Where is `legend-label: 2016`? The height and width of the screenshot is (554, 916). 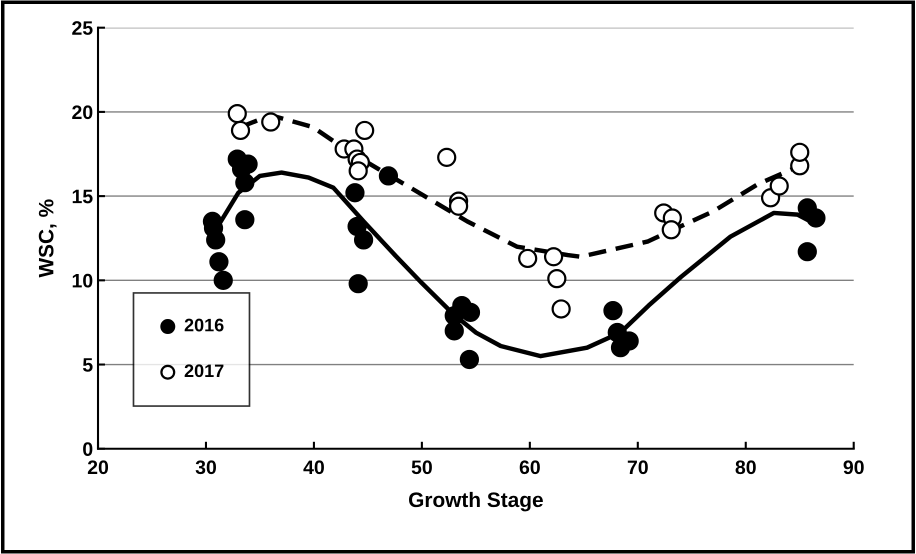
legend-label: 2016 is located at coordinates (204, 325).